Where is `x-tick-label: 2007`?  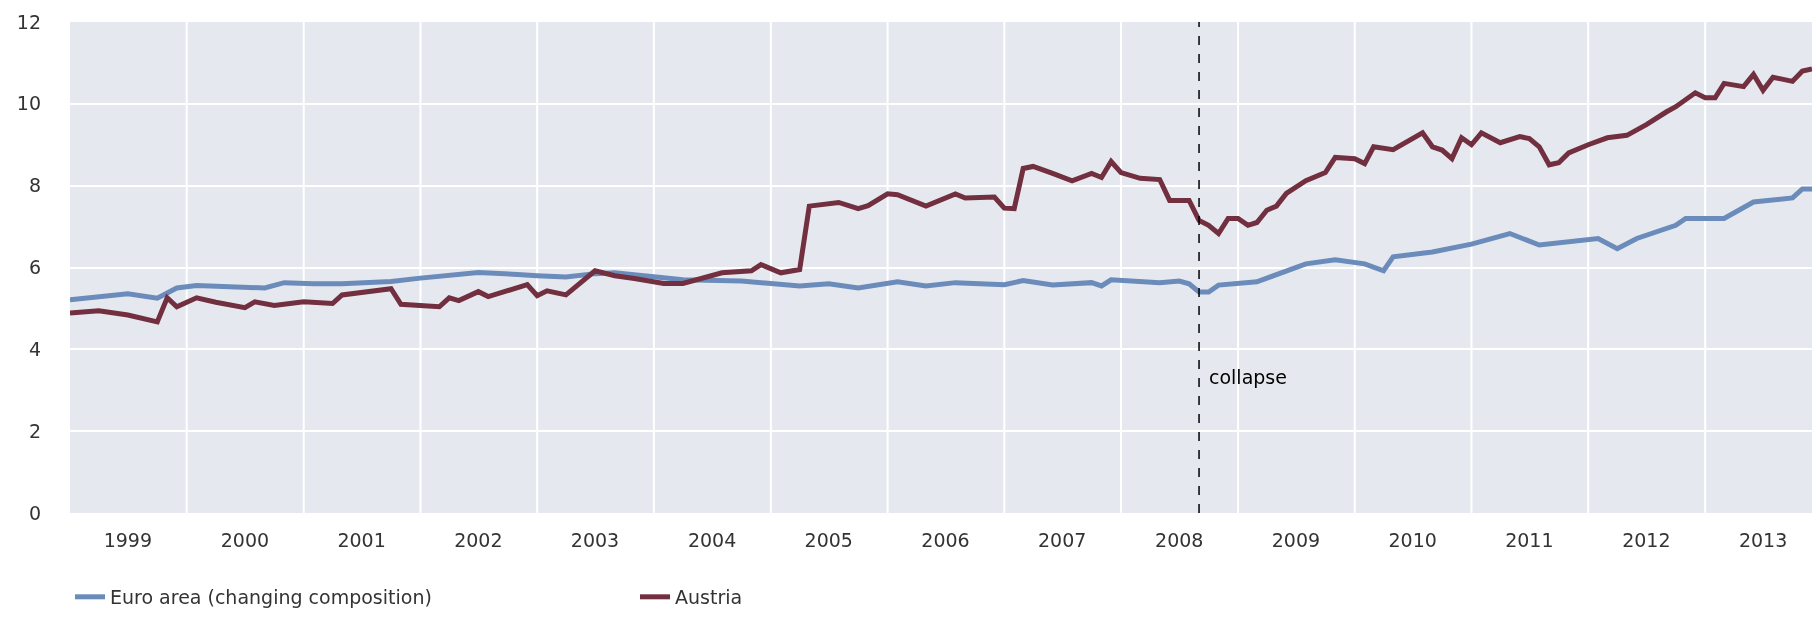 x-tick-label: 2007 is located at coordinates (1062, 540).